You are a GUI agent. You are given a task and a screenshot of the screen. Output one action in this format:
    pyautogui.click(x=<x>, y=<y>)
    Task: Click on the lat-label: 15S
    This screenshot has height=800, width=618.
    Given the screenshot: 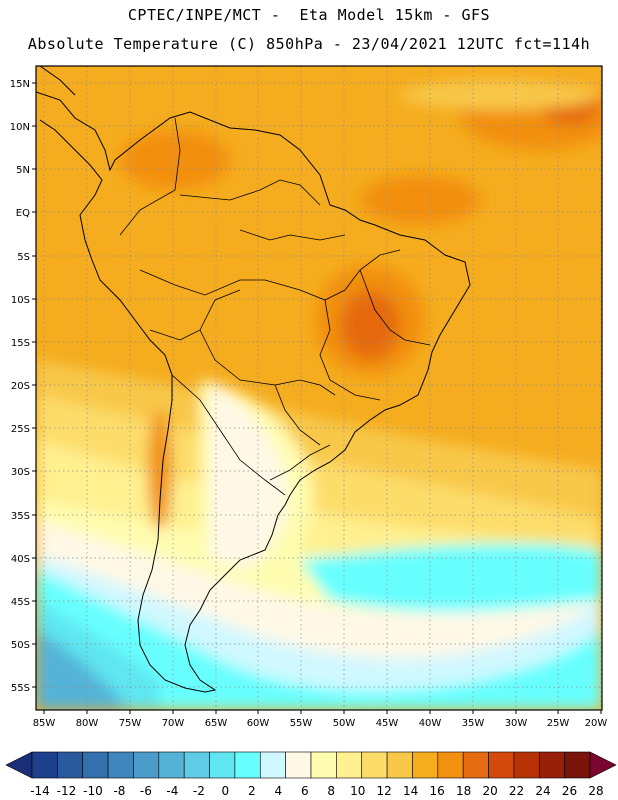 What is the action you would take?
    pyautogui.click(x=20, y=343)
    